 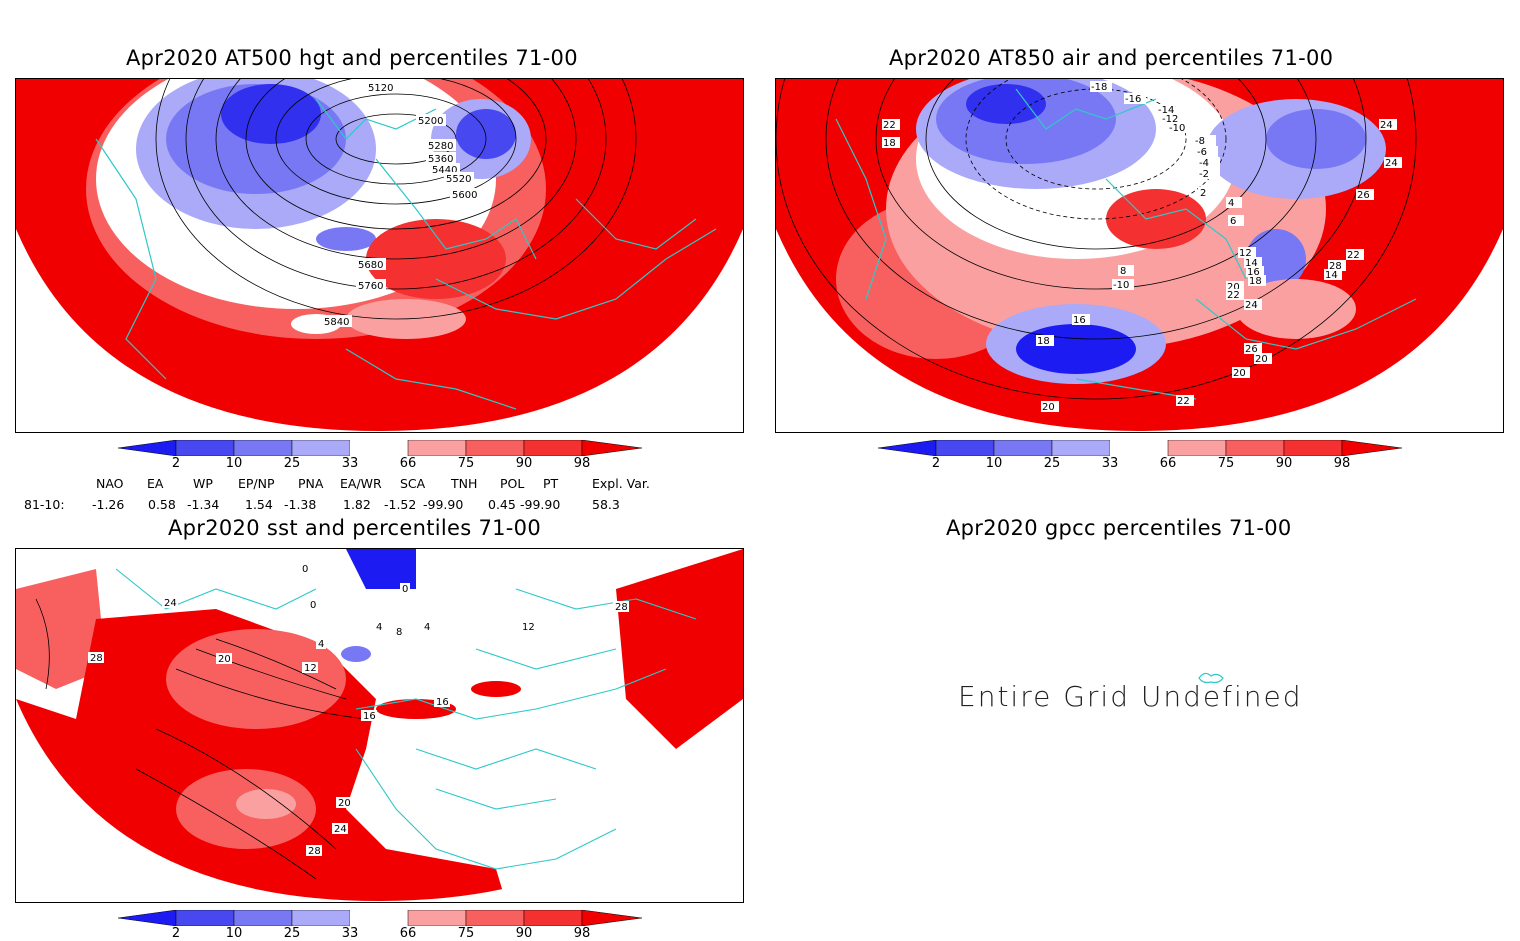 I want to click on index-header: EA, so click(x=155, y=483).